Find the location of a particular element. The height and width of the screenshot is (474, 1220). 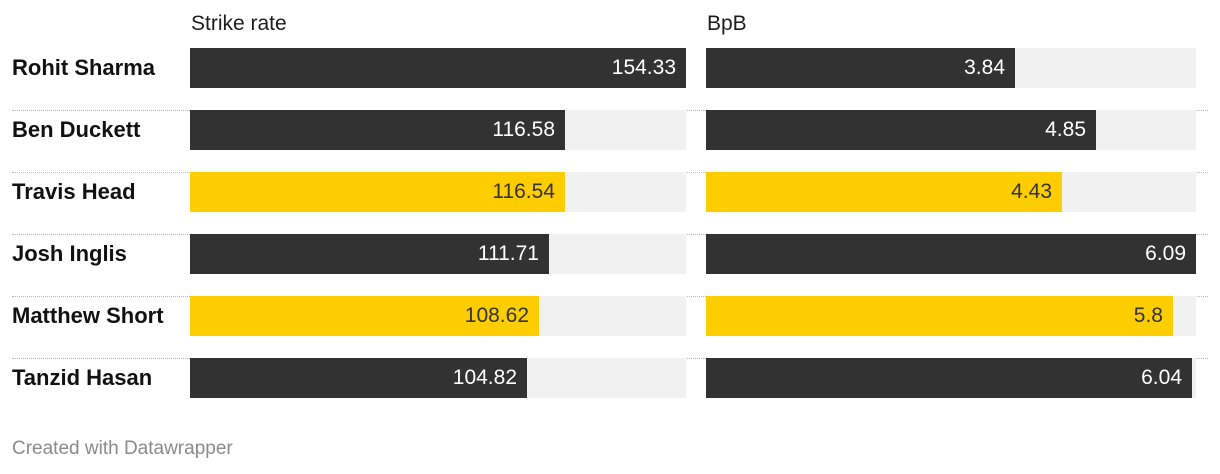

row-travis-head: Travis Head 116.54 4.43 is located at coordinates (610, 203).